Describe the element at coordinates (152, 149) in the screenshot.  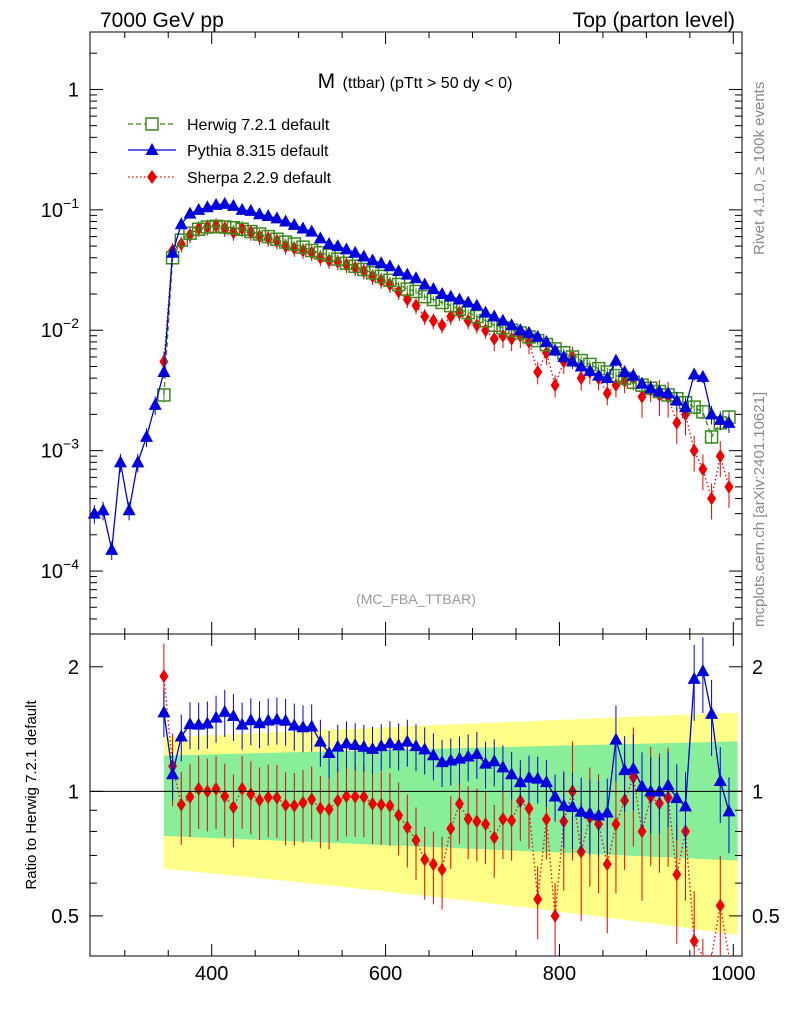
I see `legend-marker-pythia` at that location.